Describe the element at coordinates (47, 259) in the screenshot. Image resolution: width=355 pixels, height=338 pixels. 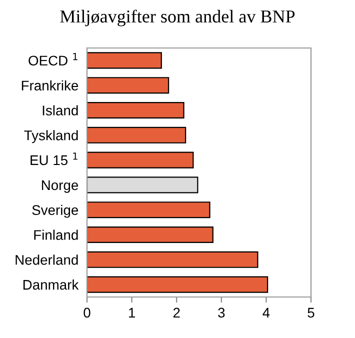
I see `y-tick-label: Nederland` at that location.